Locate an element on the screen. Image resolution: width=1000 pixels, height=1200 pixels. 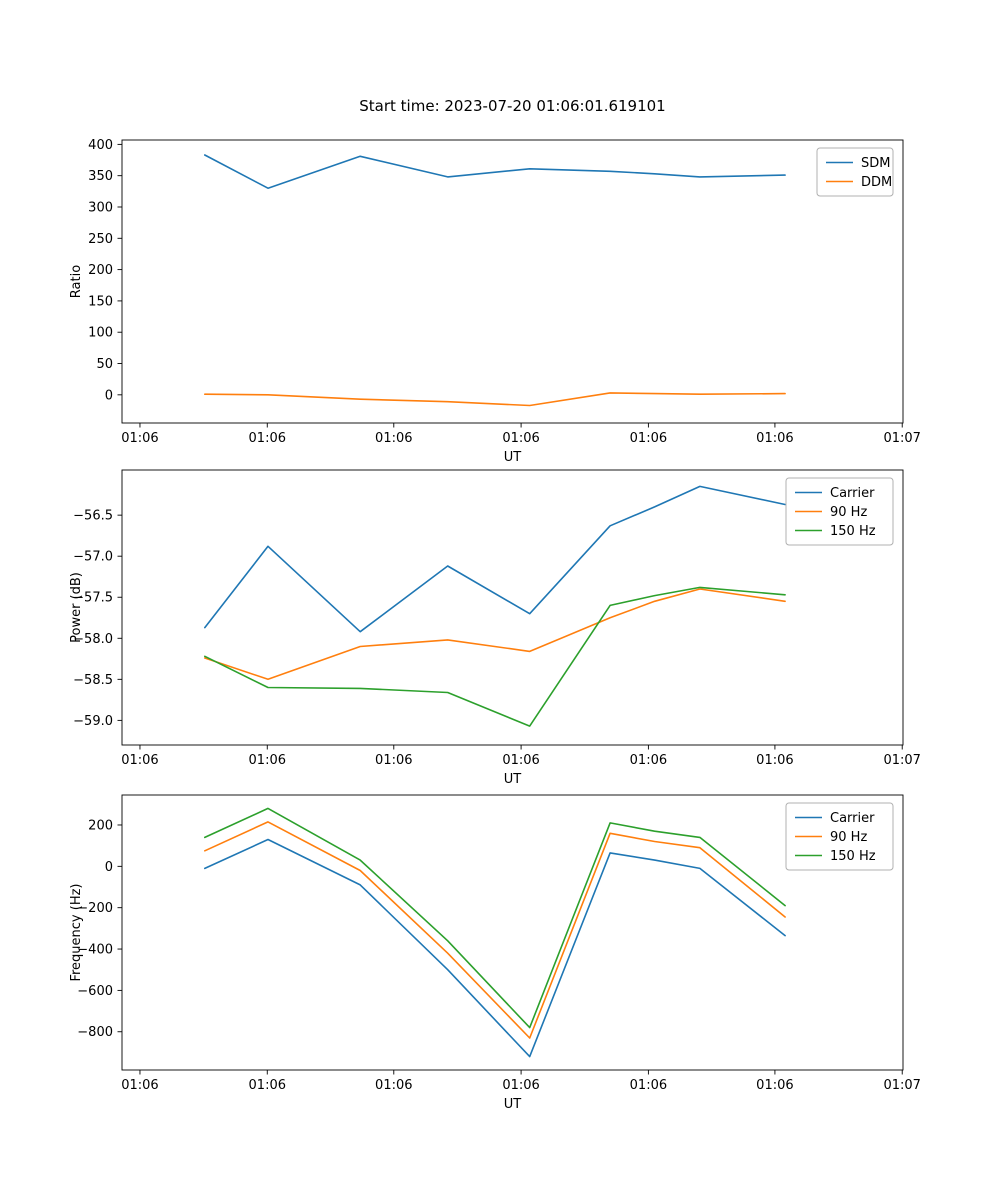
y-tick-label: 350 is located at coordinates (100, 176).